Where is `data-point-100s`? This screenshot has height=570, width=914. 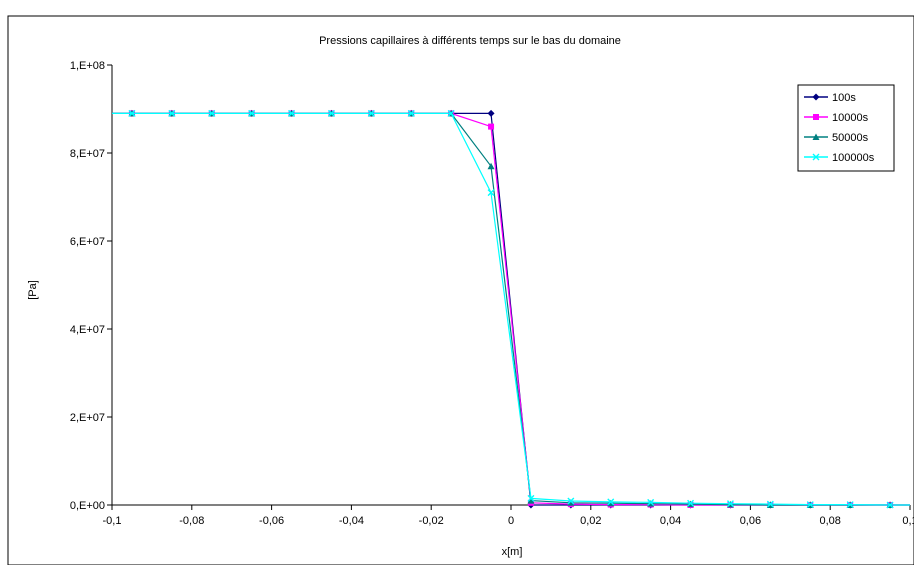
data-point-100s is located at coordinates (491, 113).